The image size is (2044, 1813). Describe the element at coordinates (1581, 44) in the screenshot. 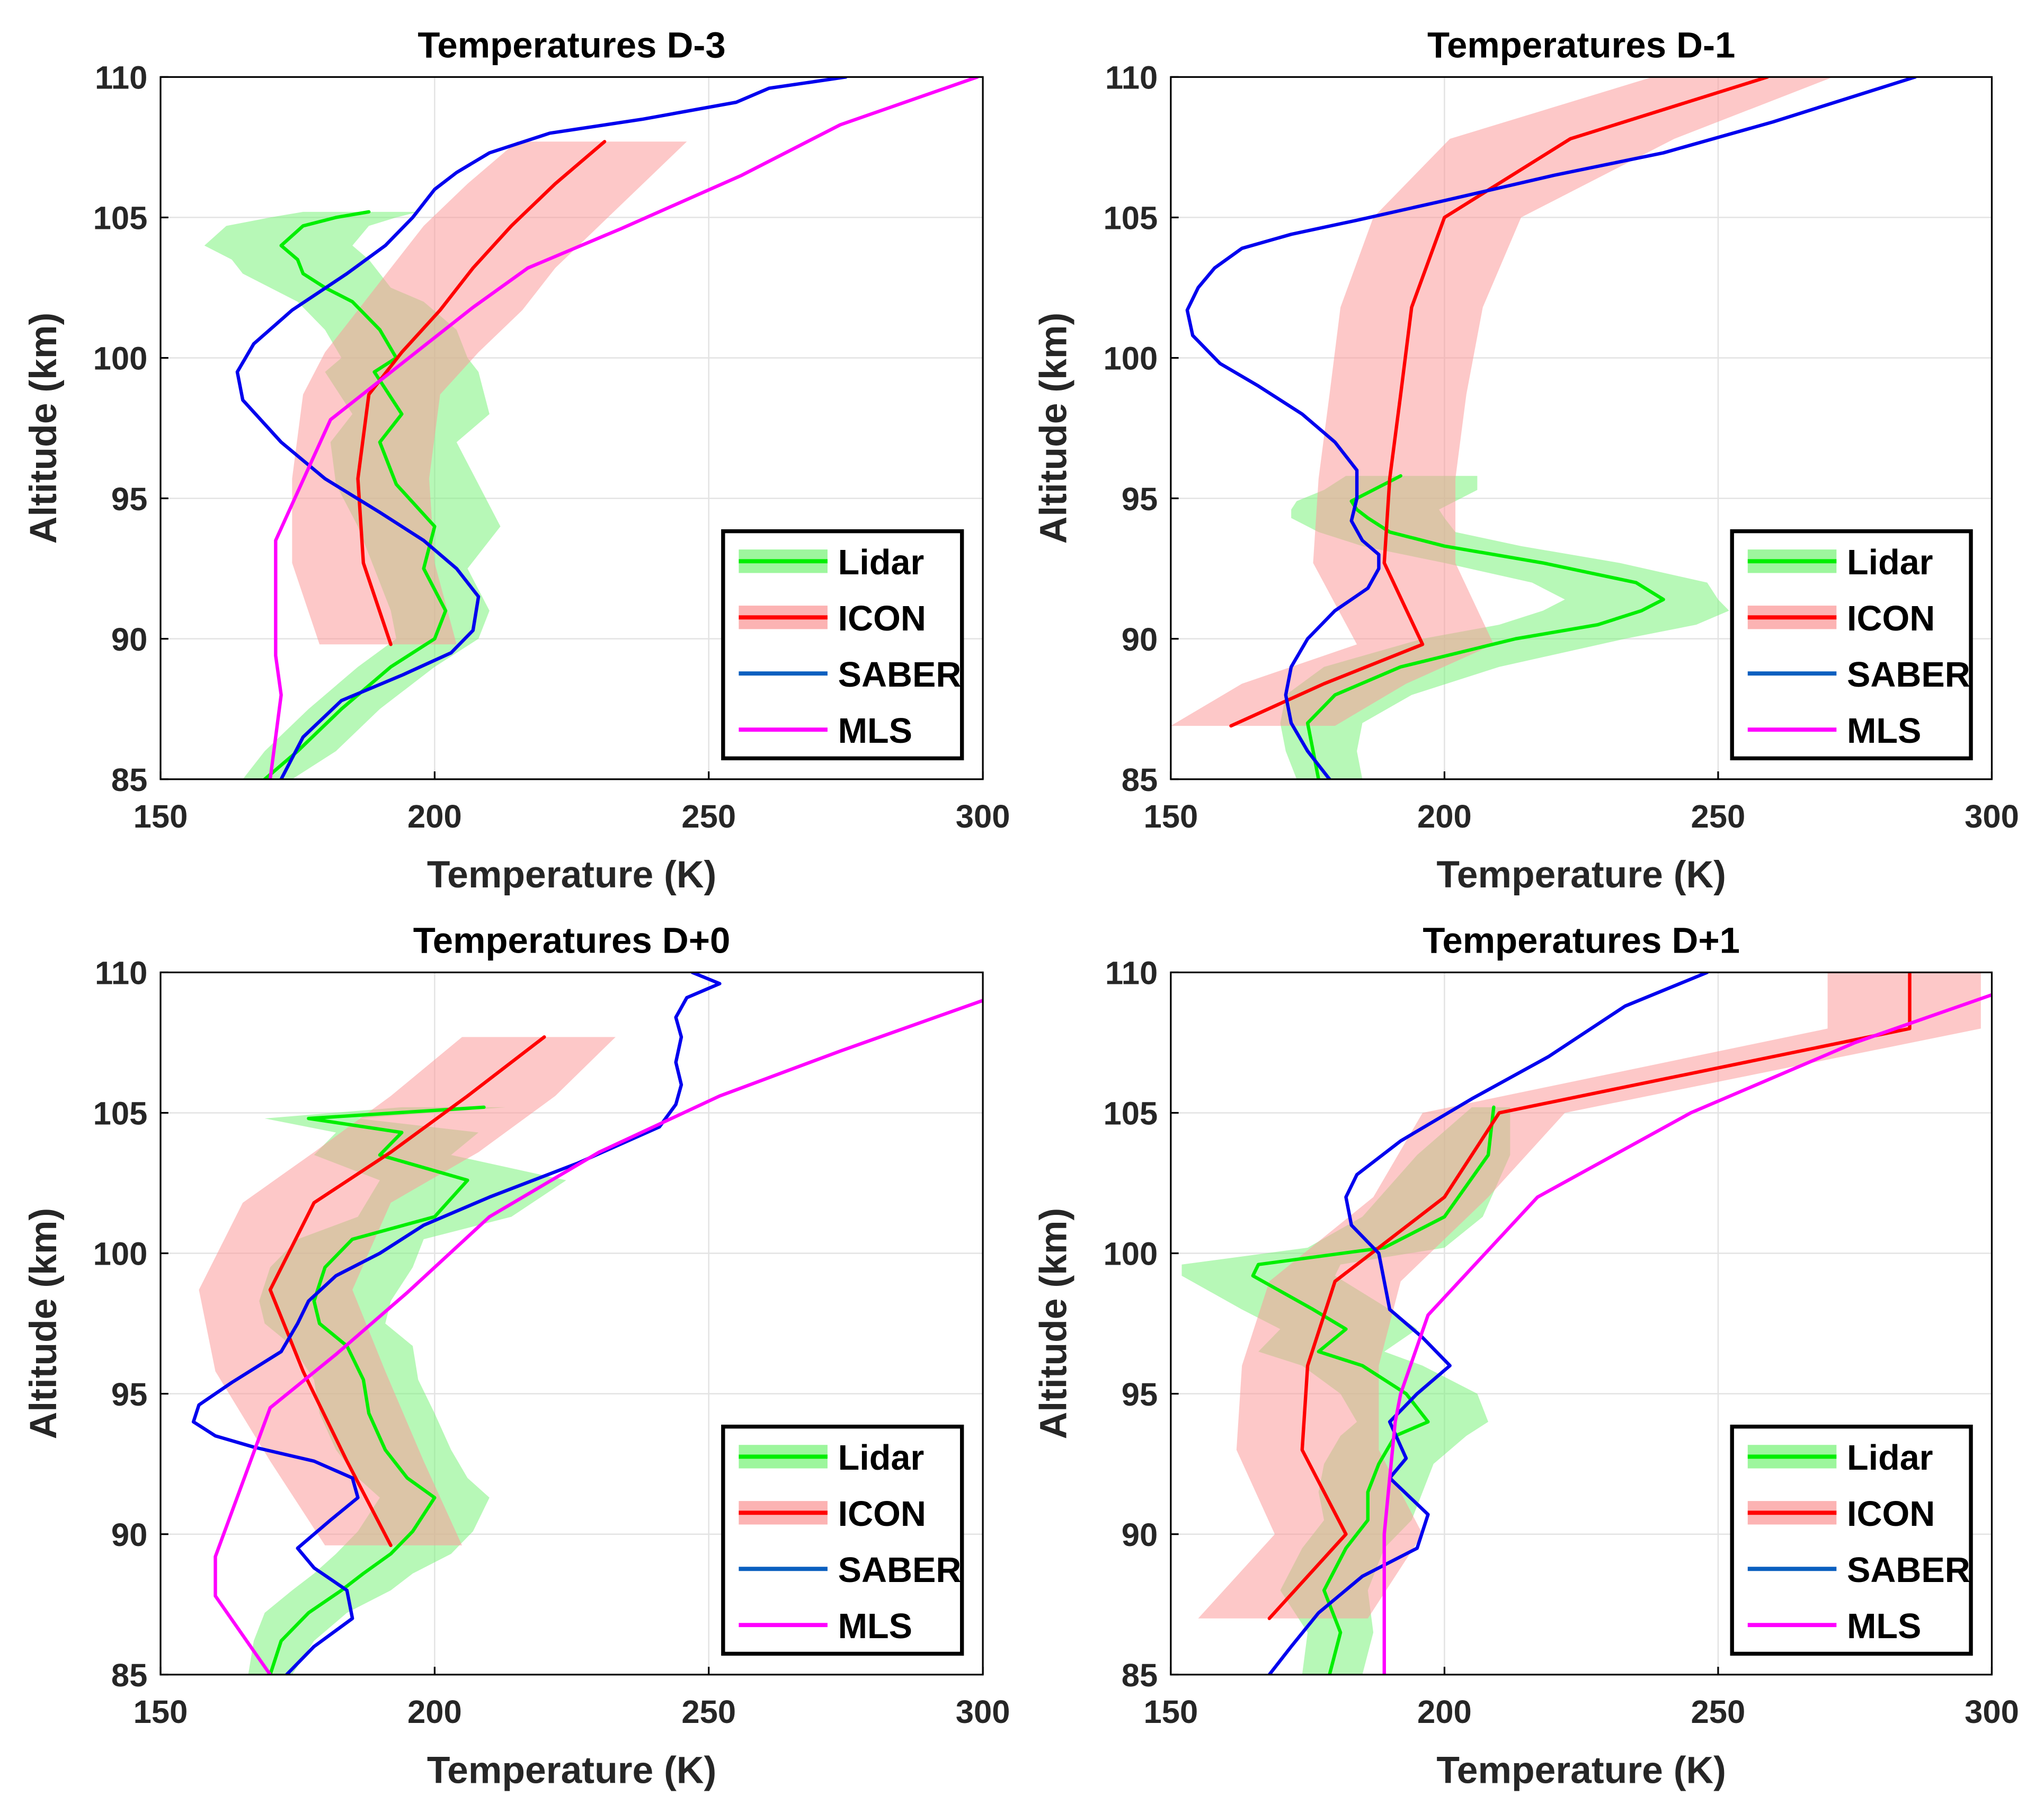

I see `chart-title: Temperatures D-1` at that location.